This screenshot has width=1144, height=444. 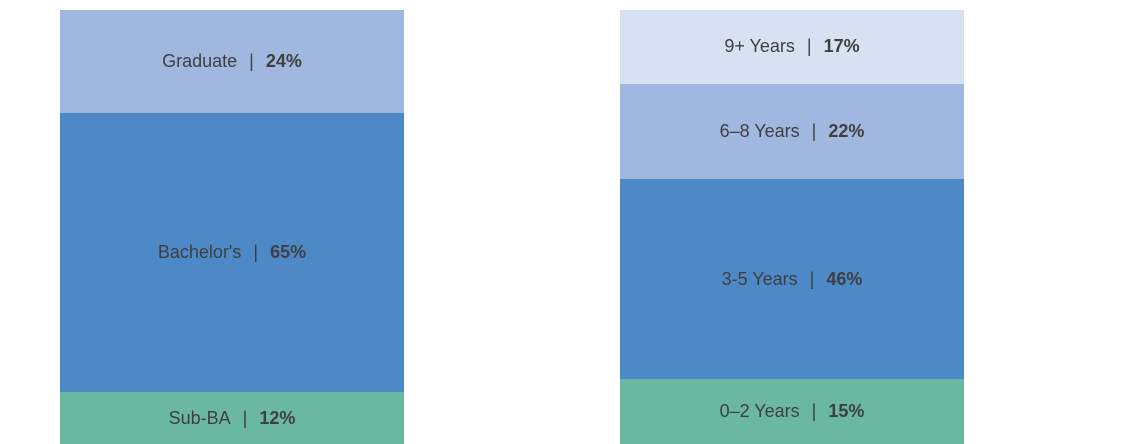 What do you see at coordinates (846, 410) in the screenshot?
I see `segment-value: 15%` at bounding box center [846, 410].